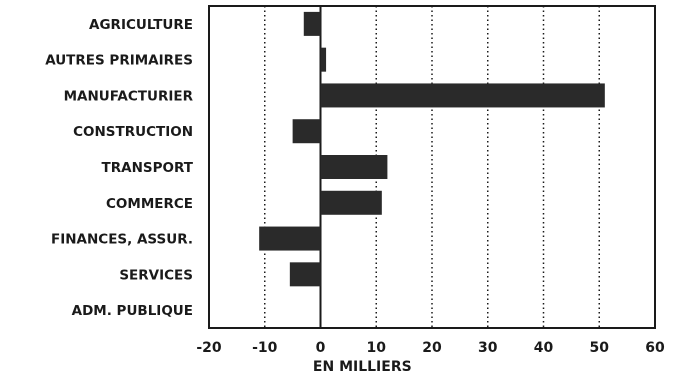  I want to click on x-tick-label: 30, so click(488, 348).